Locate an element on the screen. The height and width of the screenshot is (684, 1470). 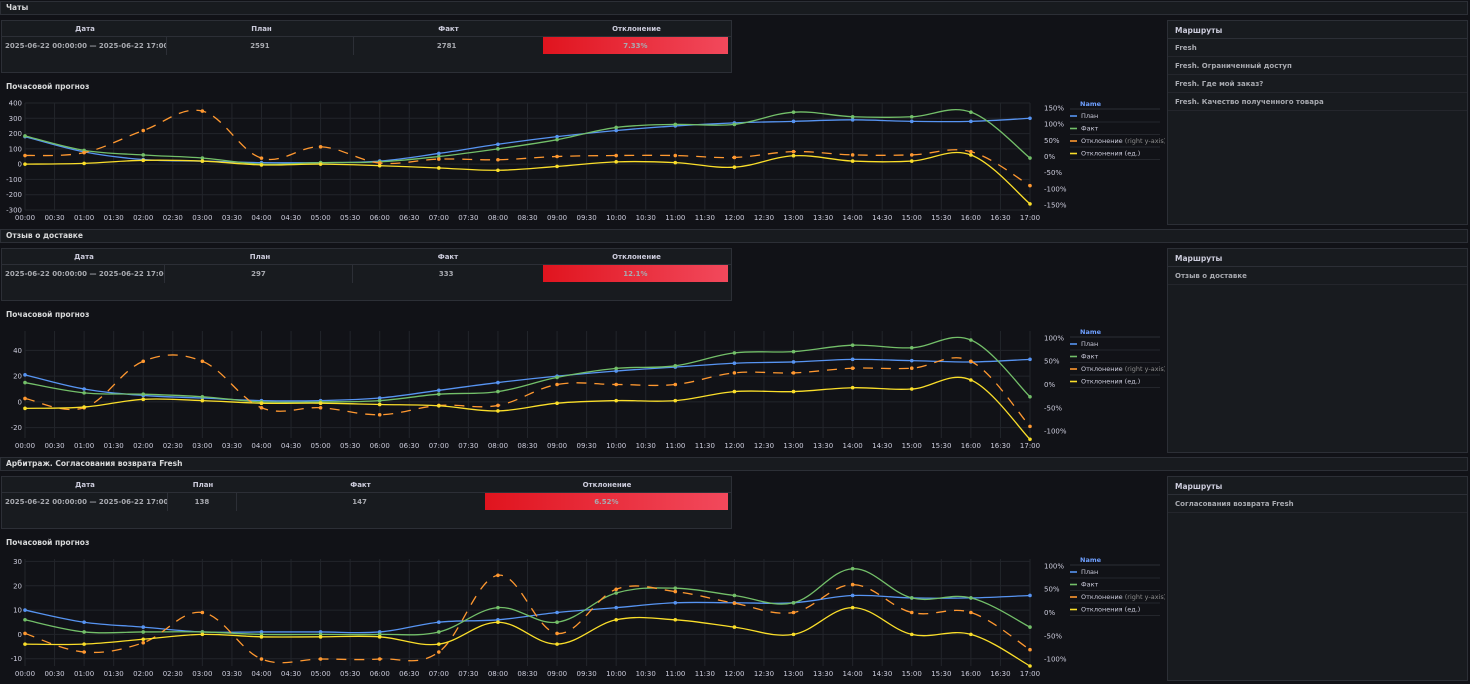
y-tick-label: 100 is located at coordinates (15, 149).